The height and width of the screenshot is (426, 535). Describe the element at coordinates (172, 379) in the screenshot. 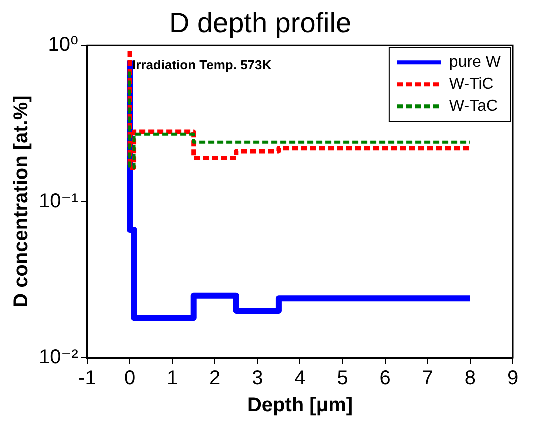

I see `x-tick-label: 1` at that location.